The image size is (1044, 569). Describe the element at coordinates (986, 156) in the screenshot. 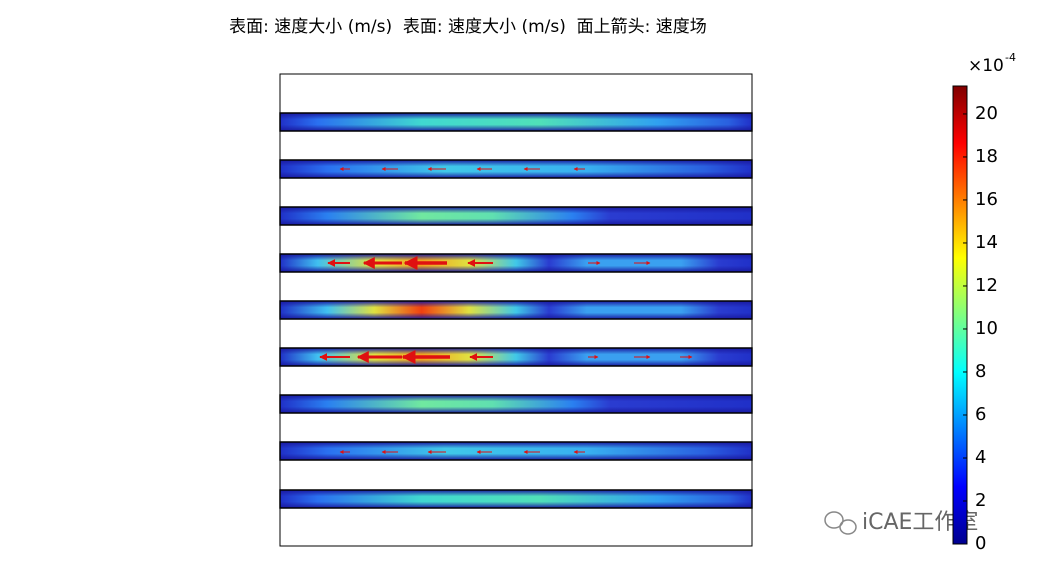

I see `colorbar-tick-label: 18` at that location.